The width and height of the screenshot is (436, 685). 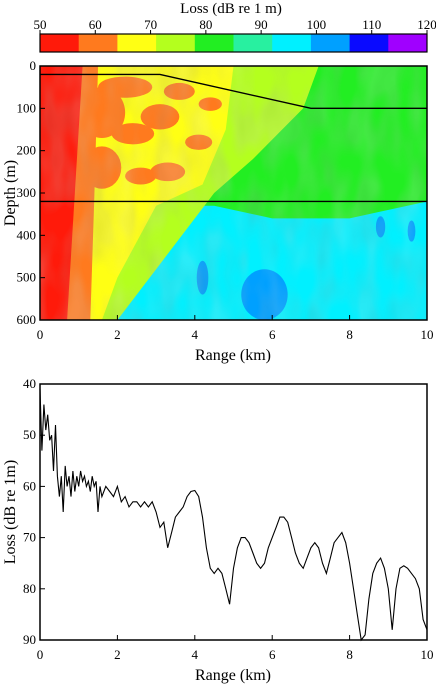 I want to click on line-plot-x-tick-label: 4, so click(x=195, y=654).